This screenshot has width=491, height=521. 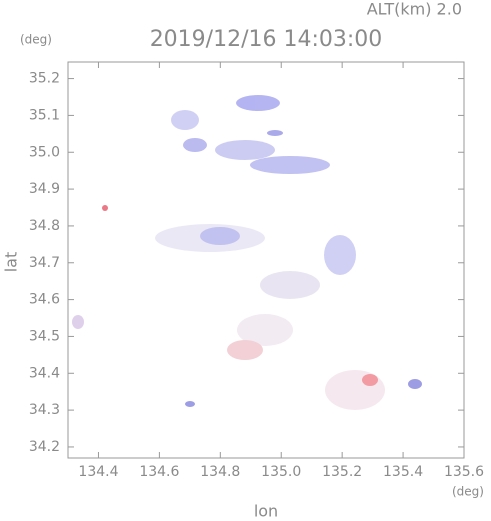 I want to click on altitude-label: ALT(km) 2.0, so click(x=414, y=9).